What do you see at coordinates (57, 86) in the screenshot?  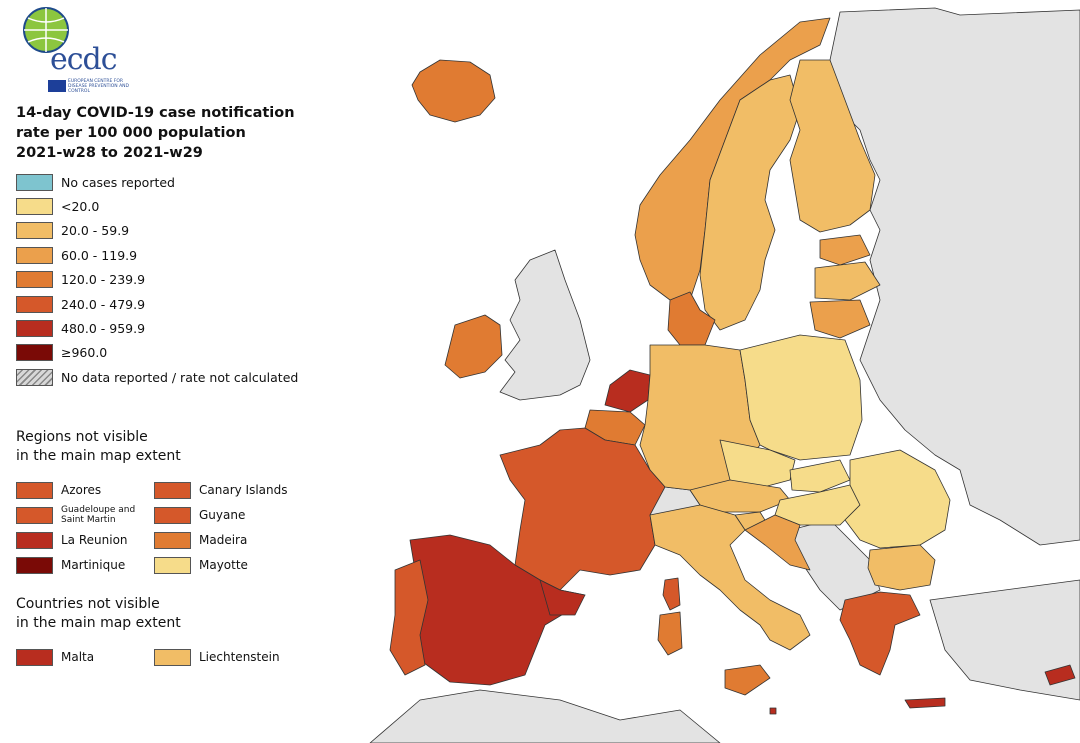 I see `eu-flag-icon` at bounding box center [57, 86].